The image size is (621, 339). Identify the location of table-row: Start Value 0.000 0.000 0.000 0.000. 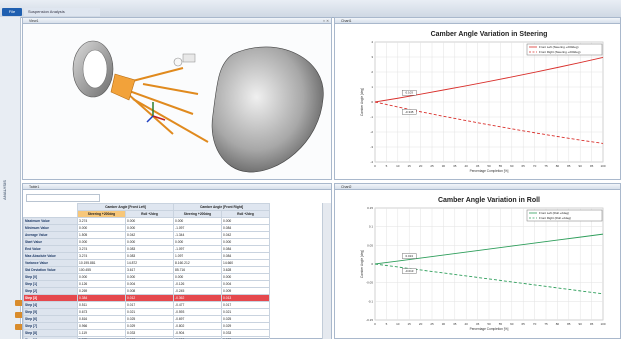
(146, 242).